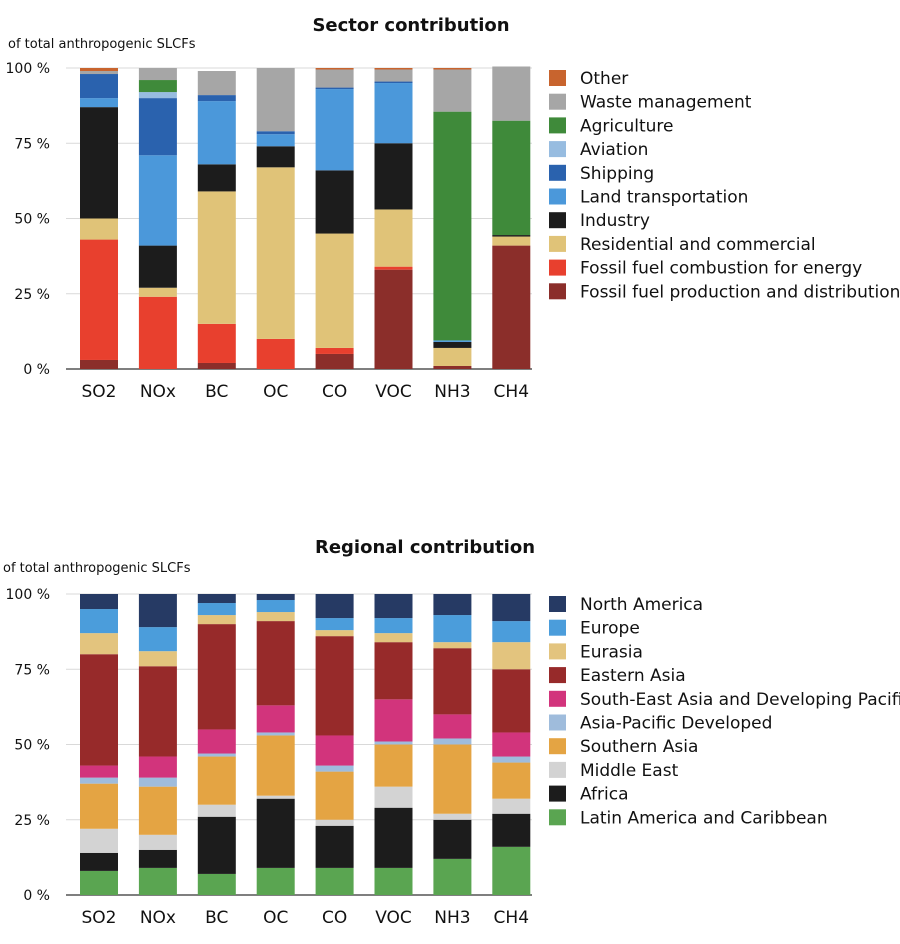 The image size is (900, 944). Describe the element at coordinates (511, 236) in the screenshot. I see `bar-segment: CH4 — Industry: 0.5%` at that location.